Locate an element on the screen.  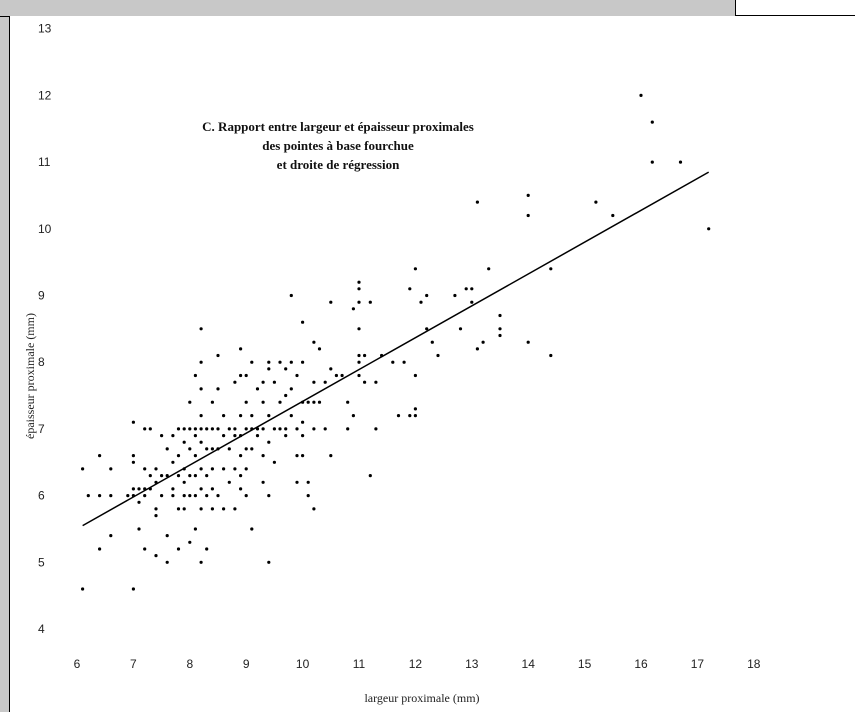
x-tick-label: 7 is located at coordinates (133, 664).